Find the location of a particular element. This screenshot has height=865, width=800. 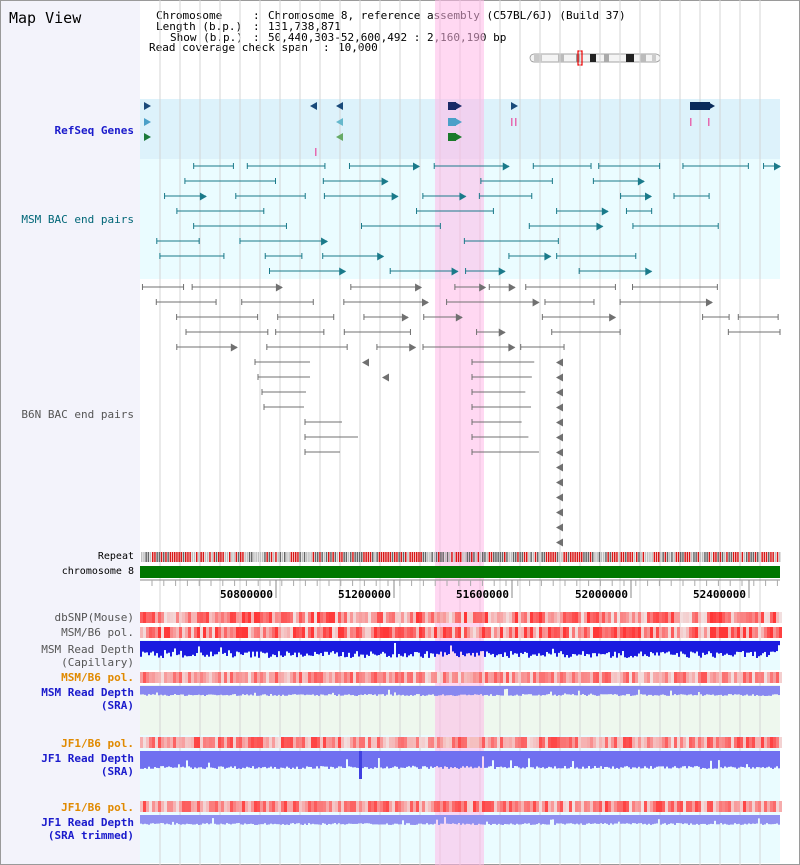

msm-bac-track is located at coordinates (468, 219).